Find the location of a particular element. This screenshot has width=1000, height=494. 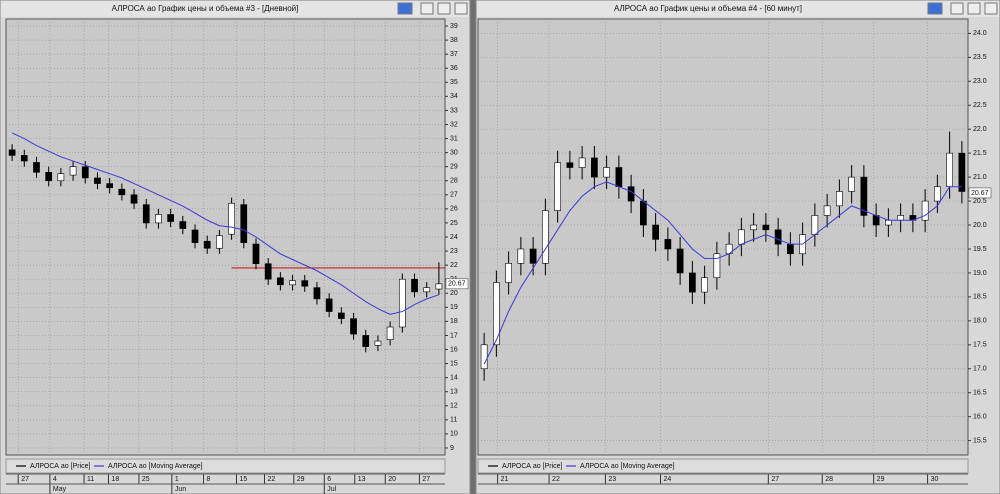

y-tick-label: 13 is located at coordinates (454, 392).